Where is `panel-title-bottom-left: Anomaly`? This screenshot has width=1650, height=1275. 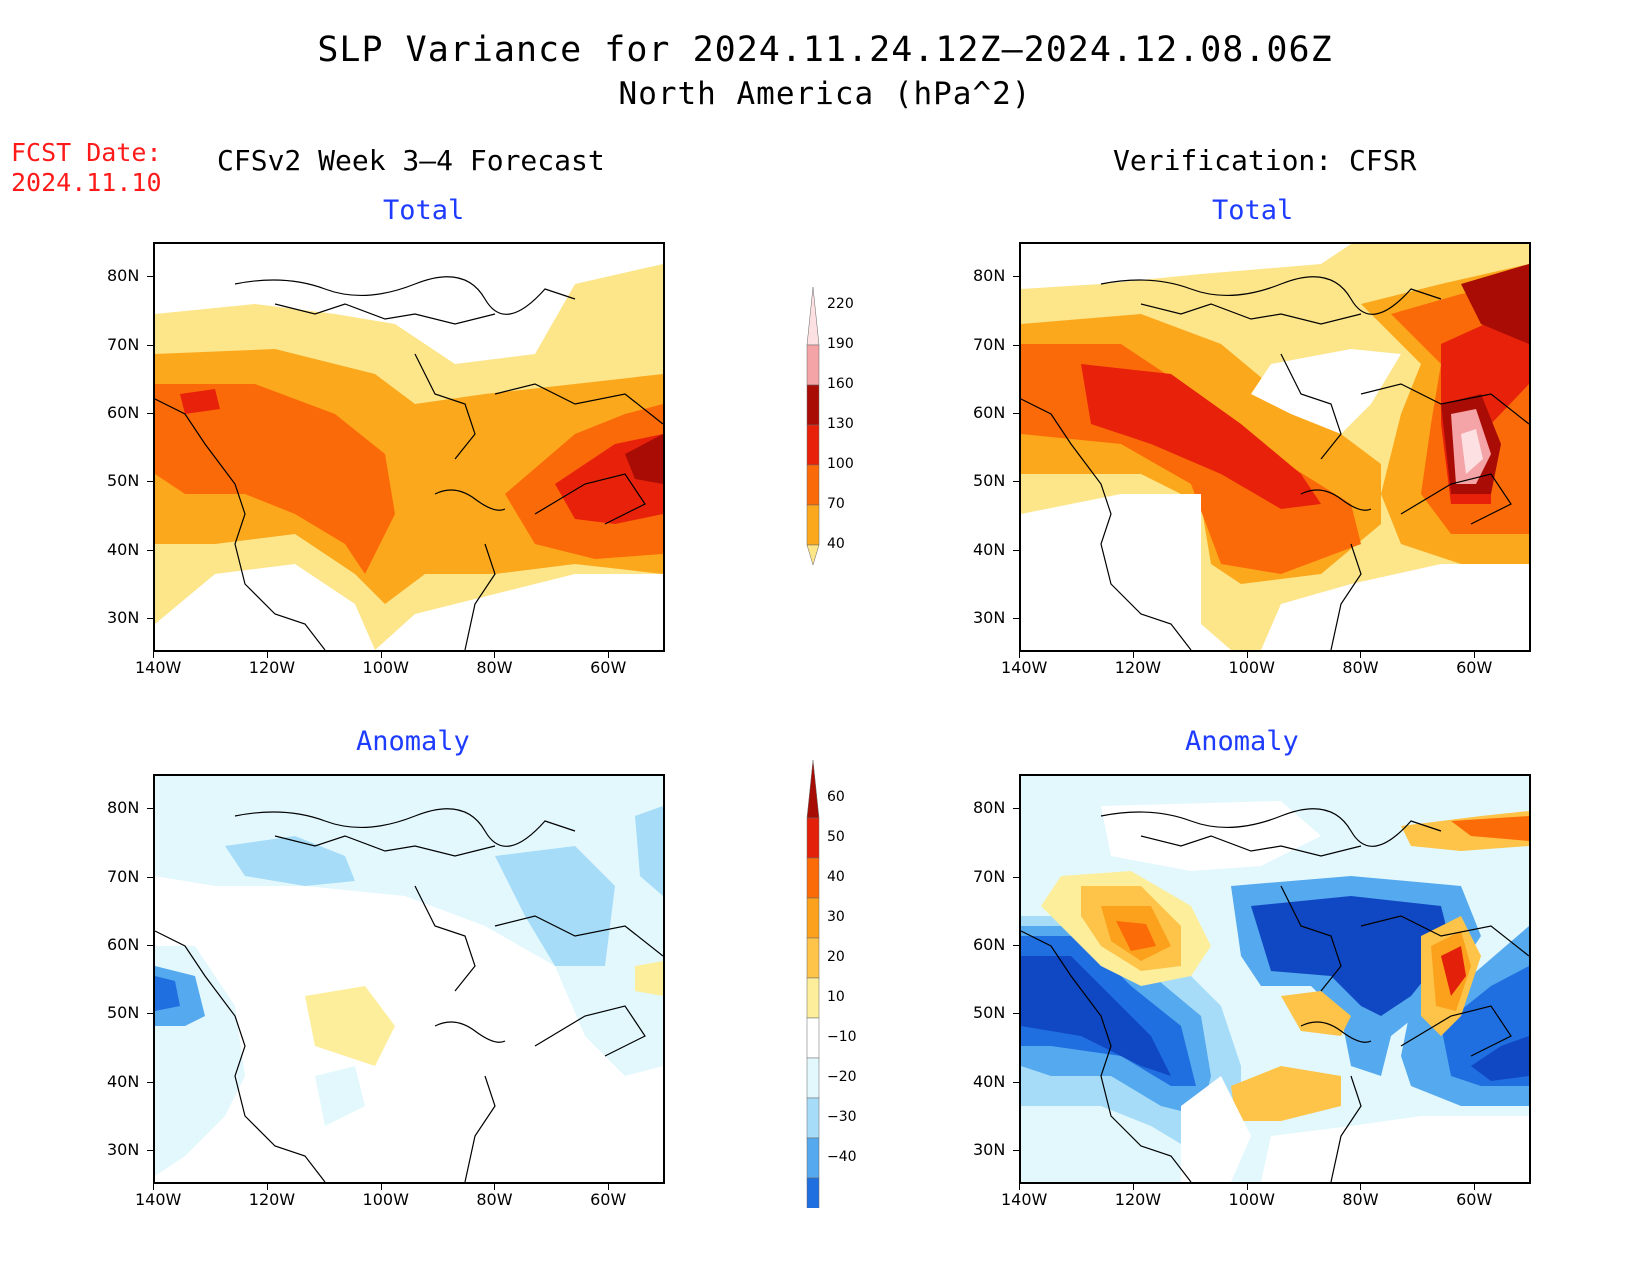 panel-title-bottom-left: Anomaly is located at coordinates (413, 741).